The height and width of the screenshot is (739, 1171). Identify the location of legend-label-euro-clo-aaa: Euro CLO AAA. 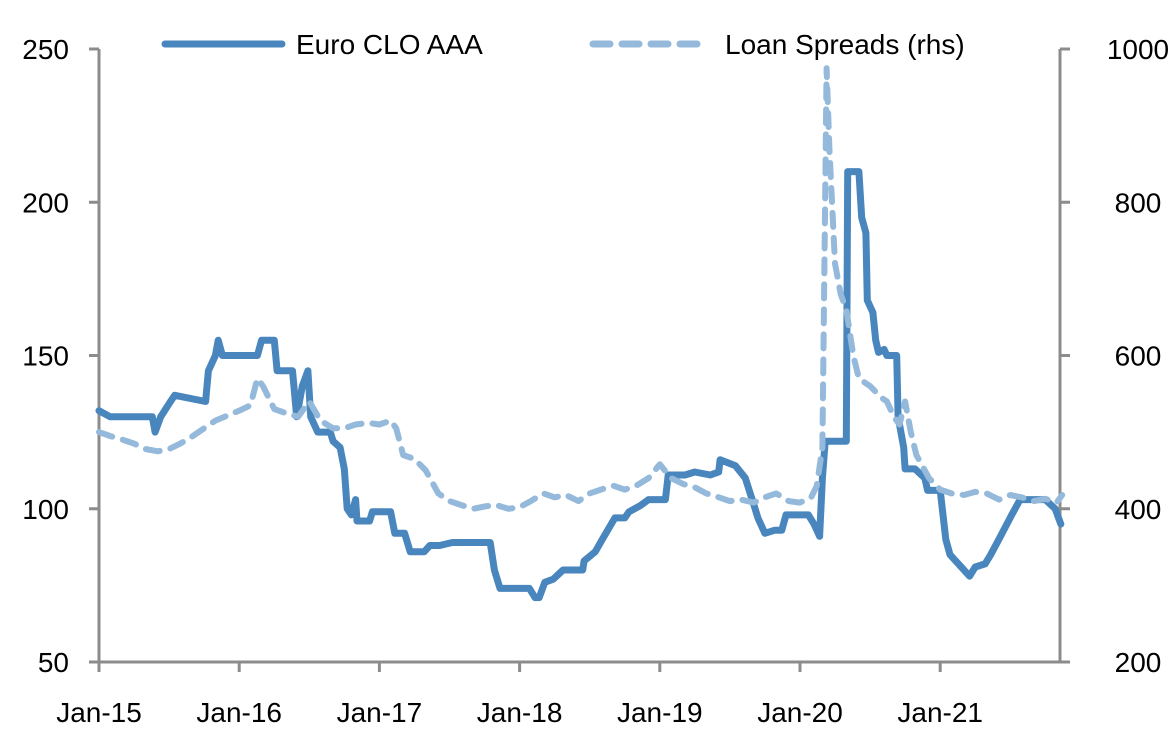
(389, 44).